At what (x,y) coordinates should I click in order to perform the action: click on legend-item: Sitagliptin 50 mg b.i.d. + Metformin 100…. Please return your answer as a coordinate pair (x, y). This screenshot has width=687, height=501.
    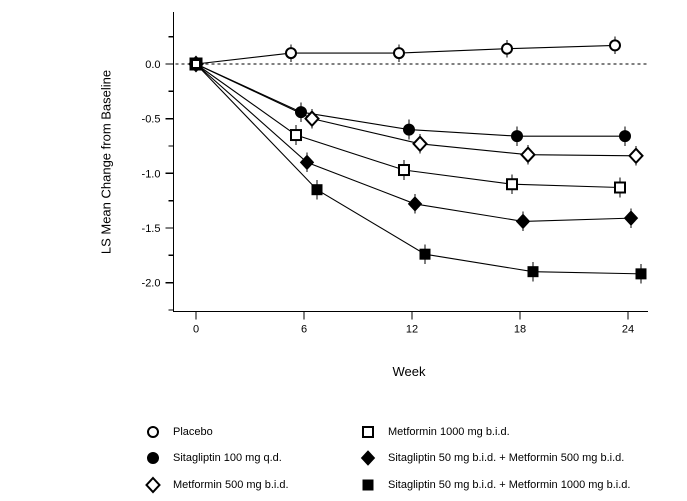
    Looking at the image, I should click on (494, 485).